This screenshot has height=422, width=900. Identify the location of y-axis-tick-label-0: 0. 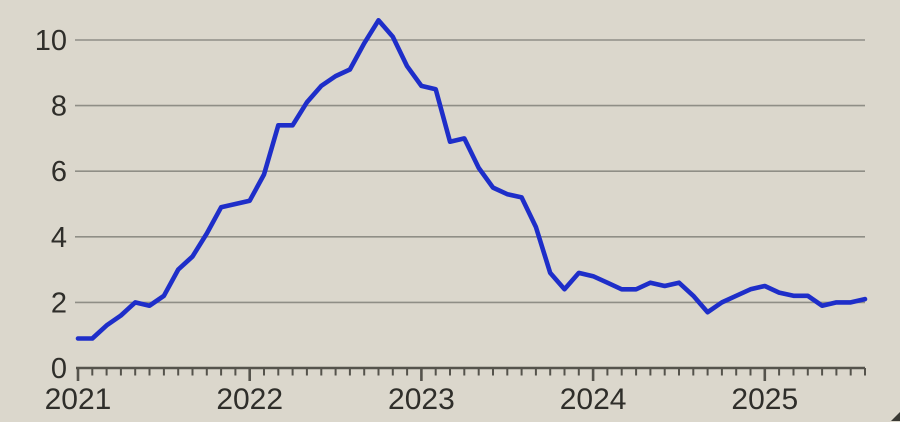
(59, 369).